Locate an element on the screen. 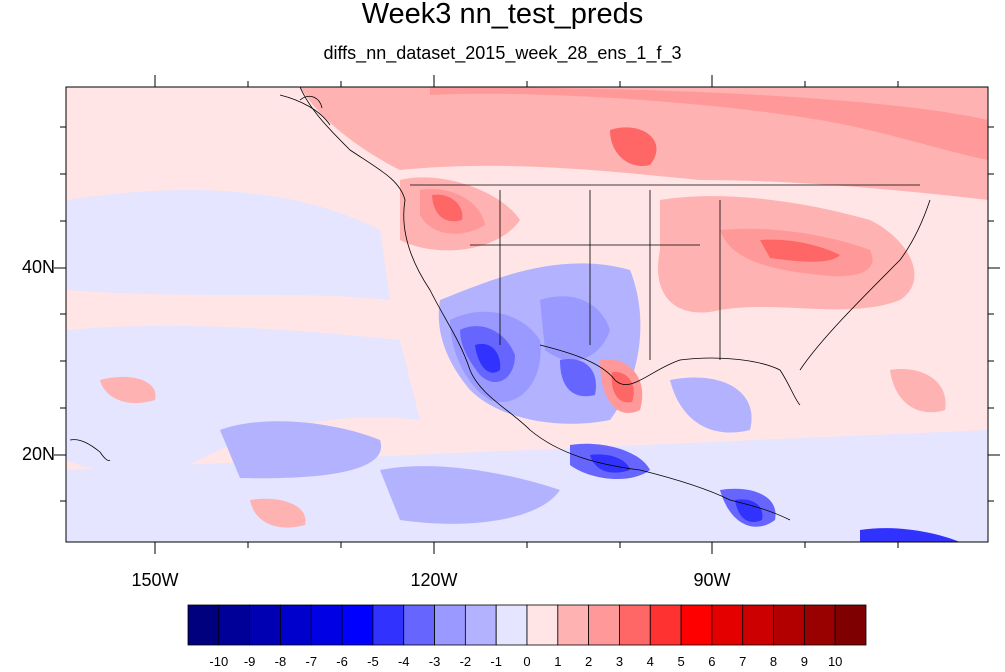 This screenshot has height=672, width=1005. colorbar-label: -3 is located at coordinates (434, 661).